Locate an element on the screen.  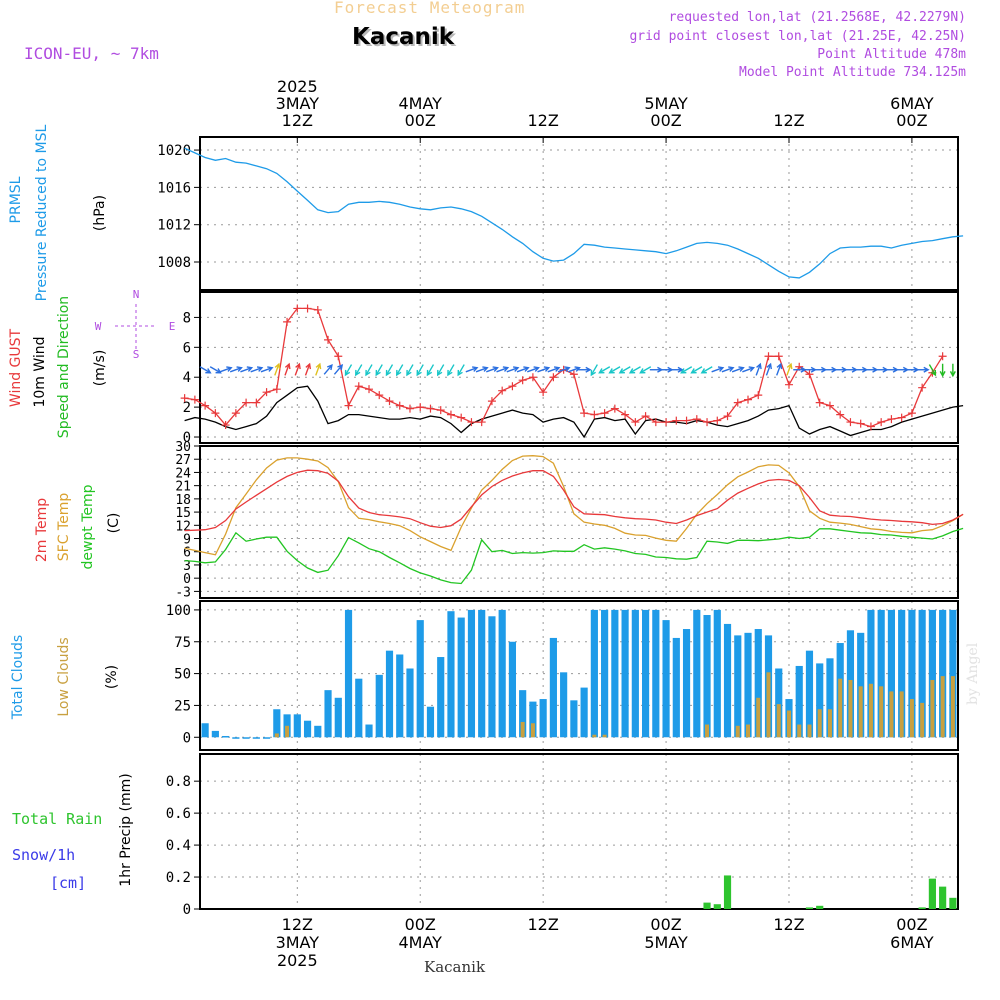
series-dewpt-temp-line is located at coordinates (574, 556).